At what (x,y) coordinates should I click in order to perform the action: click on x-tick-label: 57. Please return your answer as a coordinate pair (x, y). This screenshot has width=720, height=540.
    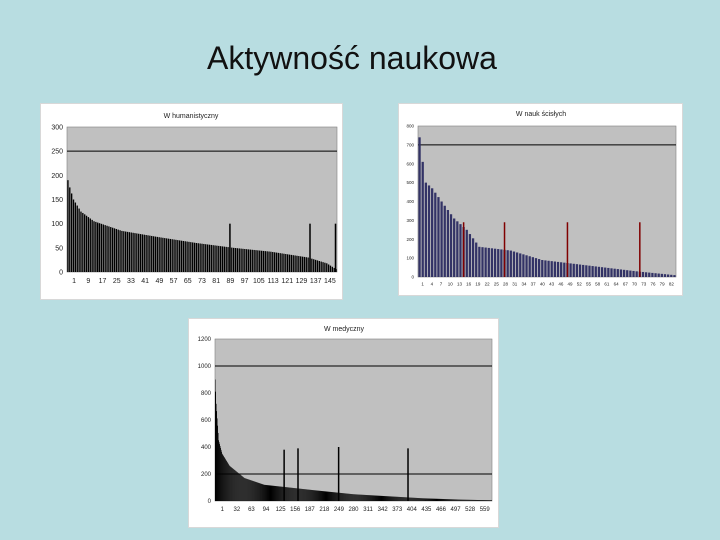
    Looking at the image, I should click on (174, 281).